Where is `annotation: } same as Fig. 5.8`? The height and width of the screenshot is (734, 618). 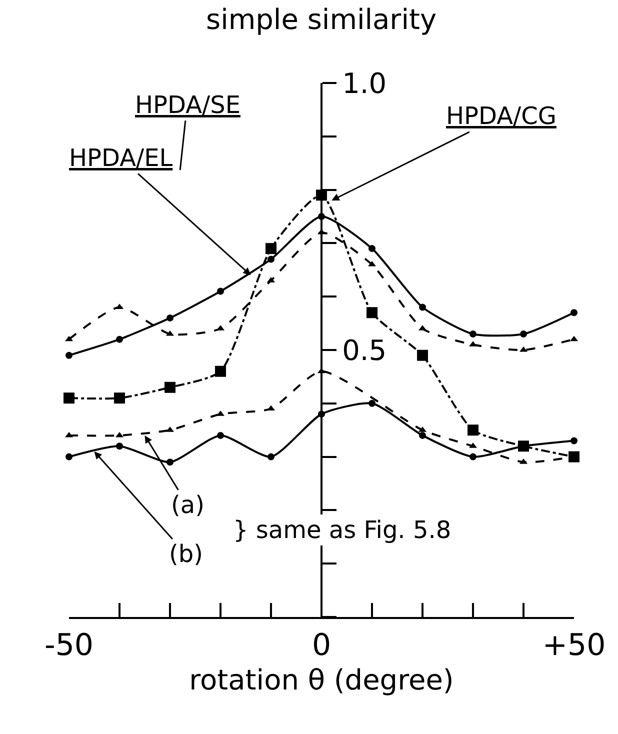
annotation: } same as Fig. 5.8 is located at coordinates (342, 530).